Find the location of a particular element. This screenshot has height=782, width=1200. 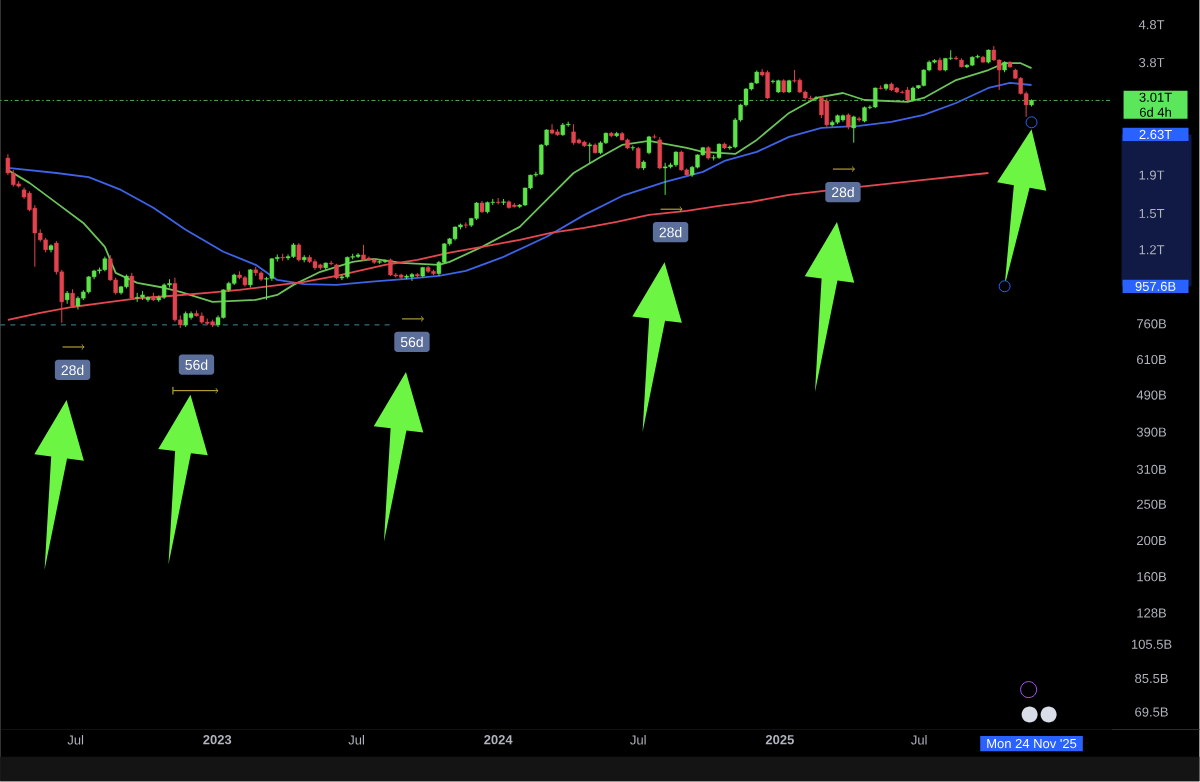

ref-line-label: 3.01T is located at coordinates (1155, 97).